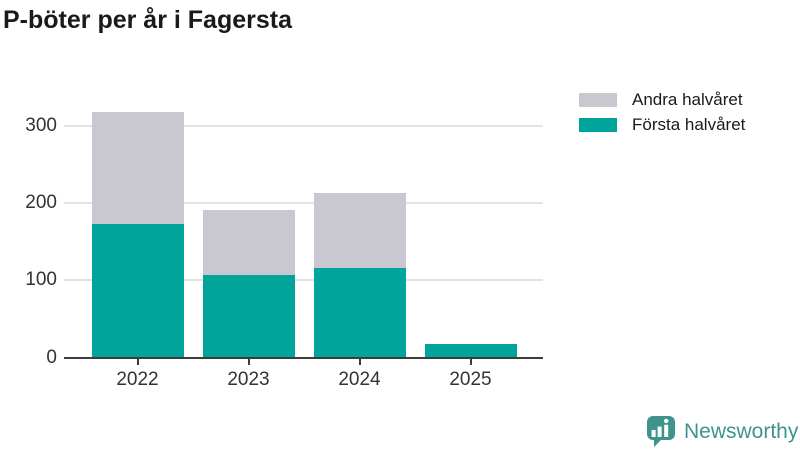 This screenshot has width=800, height=450. What do you see at coordinates (248, 379) in the screenshot?
I see `x-tick-label-2023: 2023` at bounding box center [248, 379].